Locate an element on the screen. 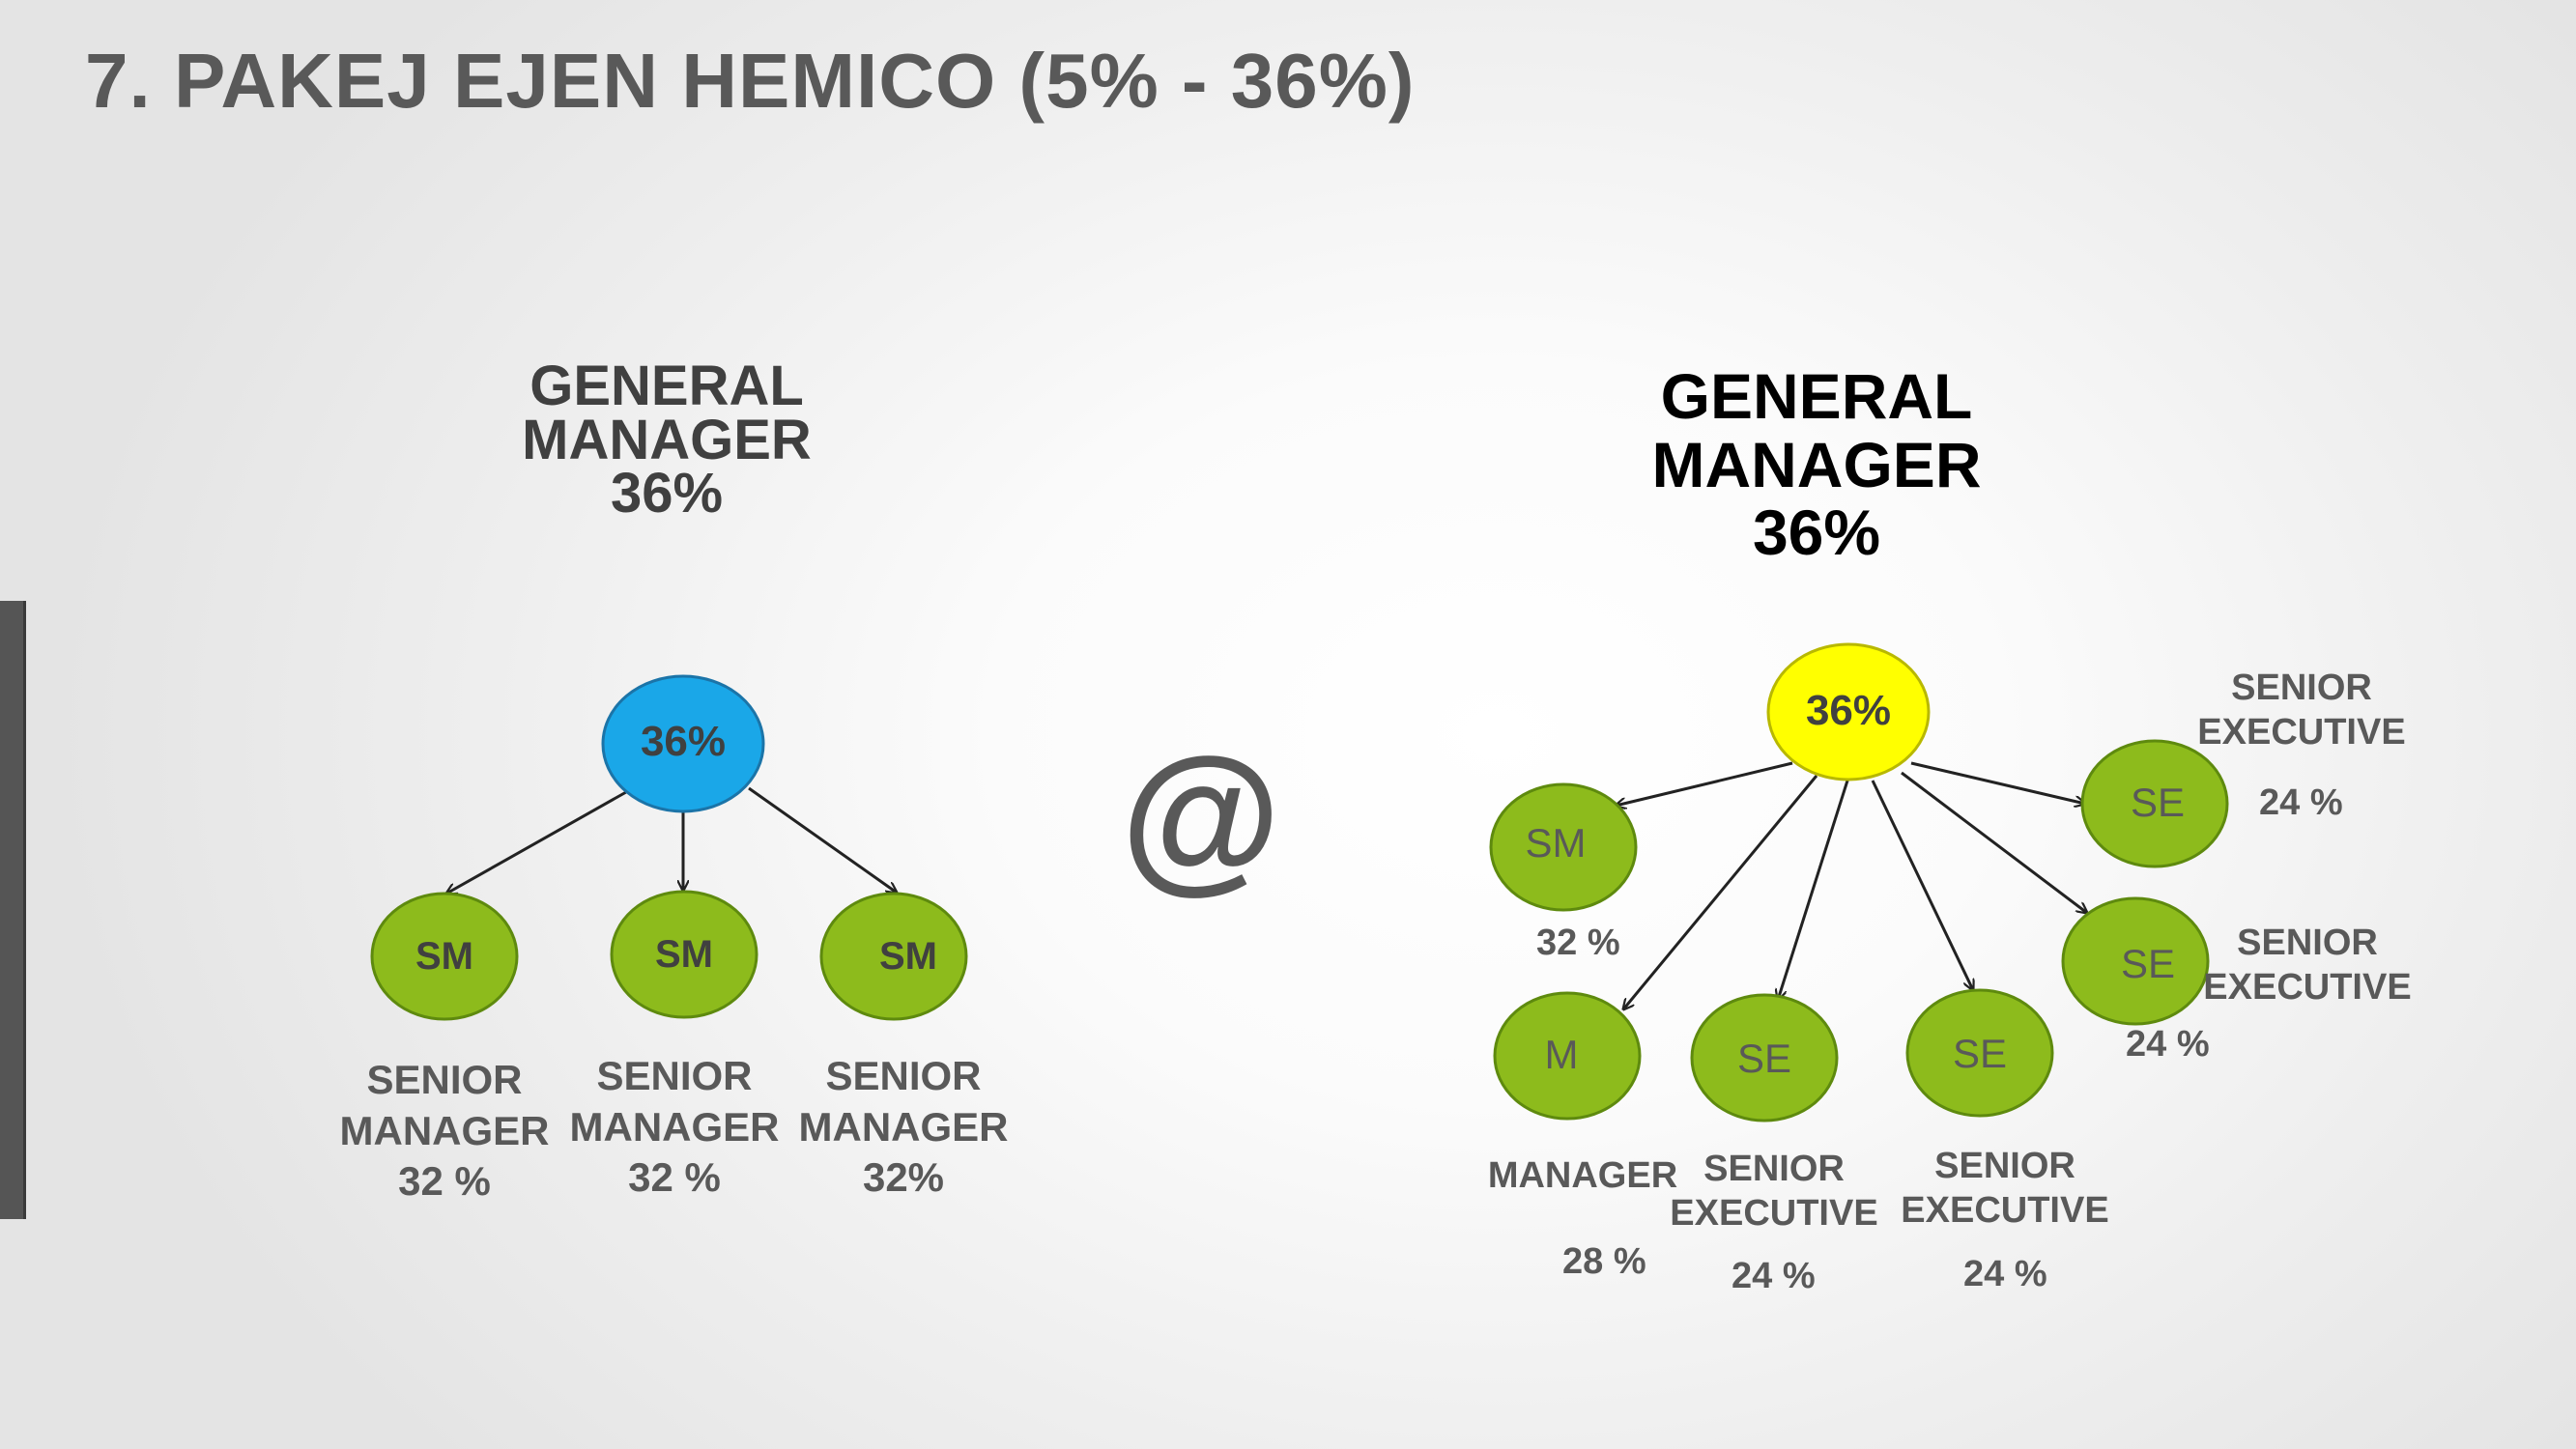  right-heading-line3: 36% is located at coordinates (1817, 533).